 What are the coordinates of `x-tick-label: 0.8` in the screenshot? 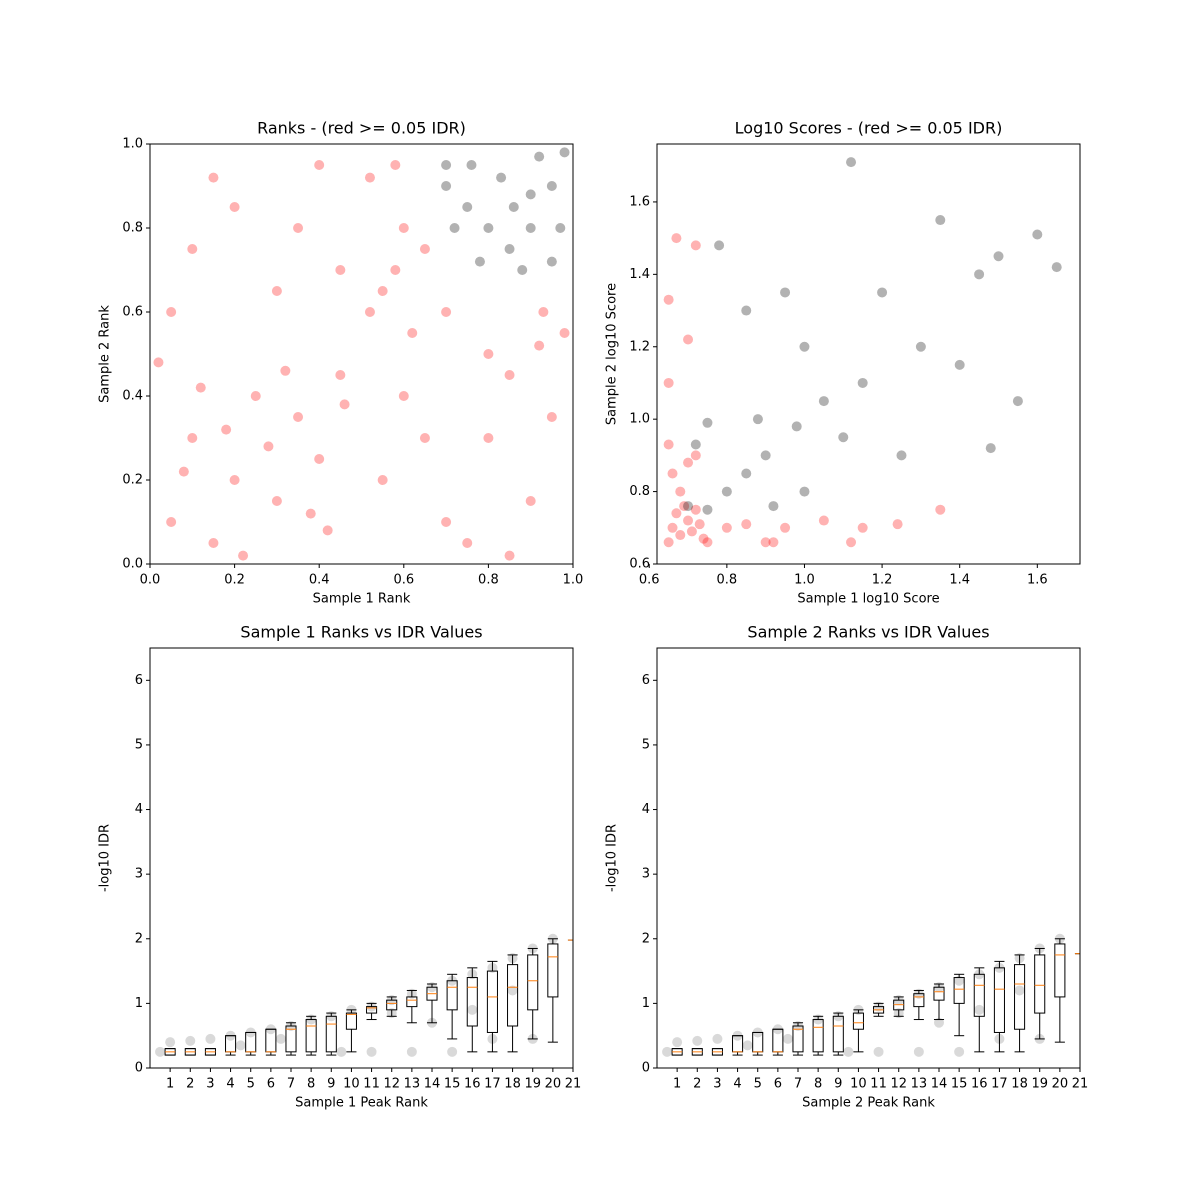 It's located at (488, 580).